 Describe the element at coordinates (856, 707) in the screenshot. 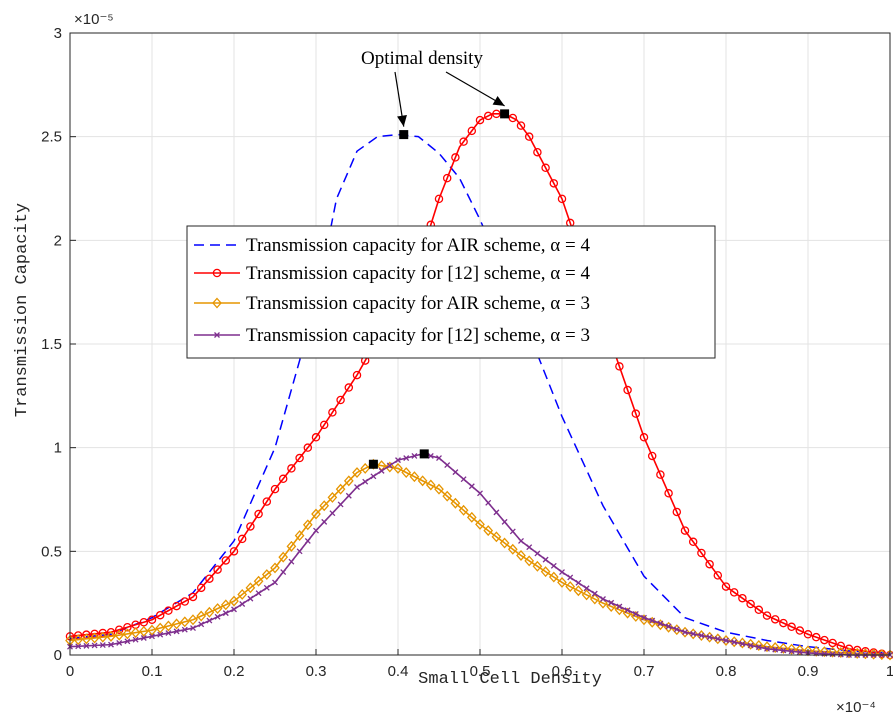

I see `x-exponent-label: ×10⁻⁴` at that location.